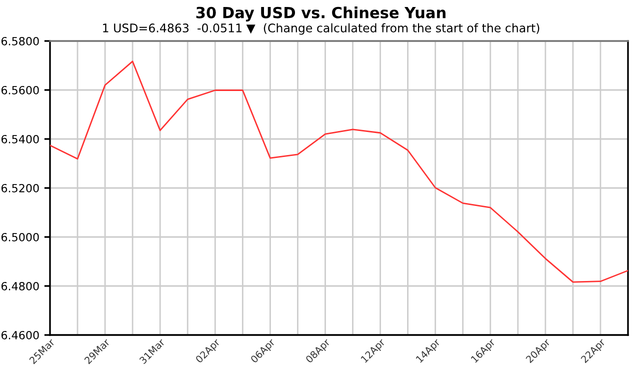 This screenshot has height=375, width=642. Describe the element at coordinates (20, 41) in the screenshot. I see `y-tick-label: 6.5800` at that location.